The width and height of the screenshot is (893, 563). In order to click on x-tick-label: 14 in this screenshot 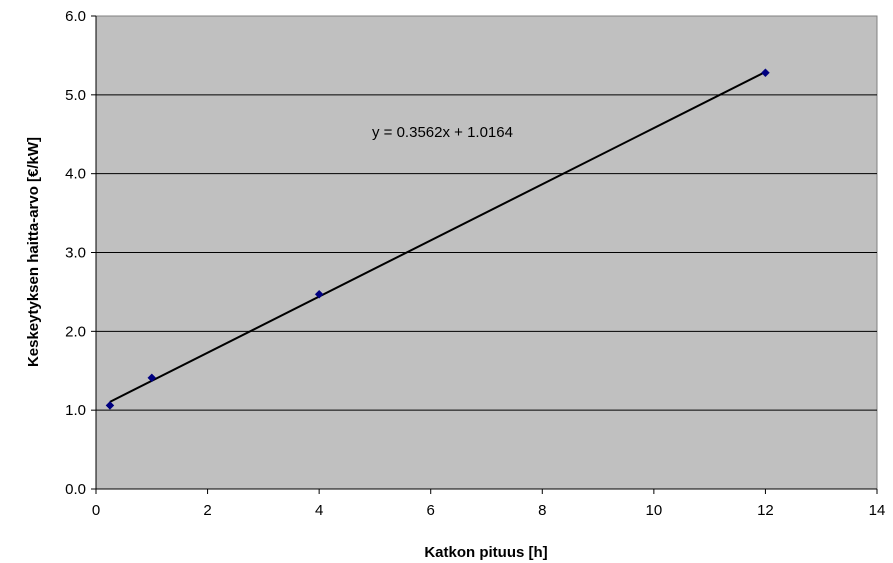, I will do `click(877, 510)`.